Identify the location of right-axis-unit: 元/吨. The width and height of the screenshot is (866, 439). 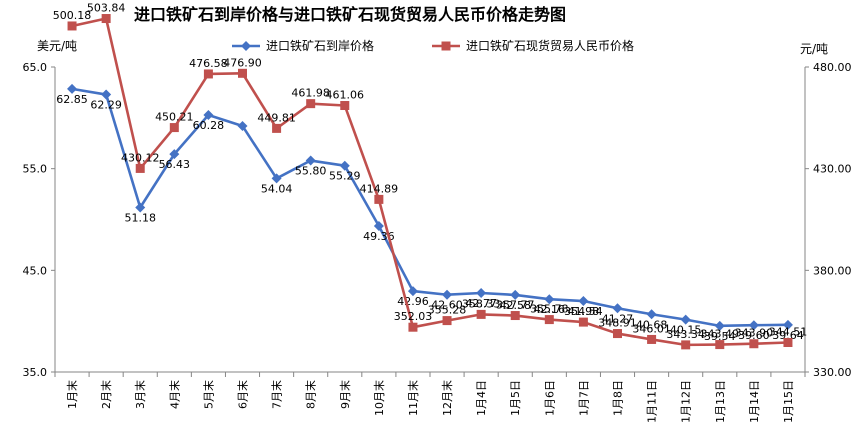
(814, 49).